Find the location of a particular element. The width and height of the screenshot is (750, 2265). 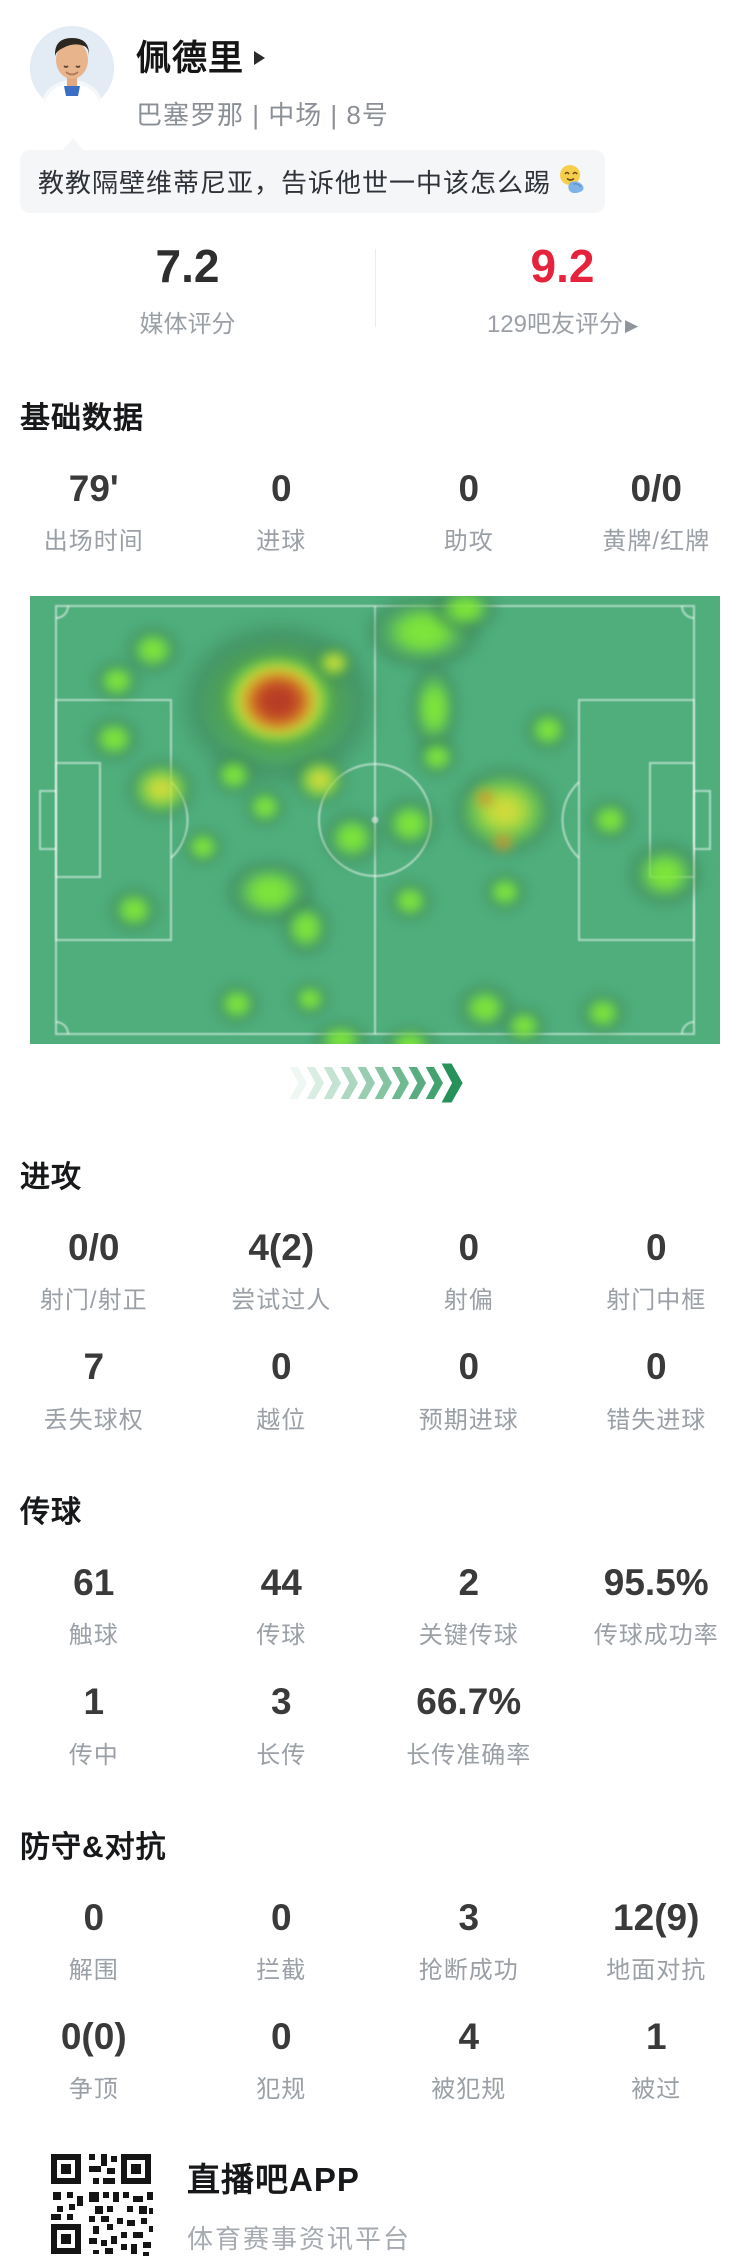

stat-item: 12(9)地面对抗 is located at coordinates (656, 1940).